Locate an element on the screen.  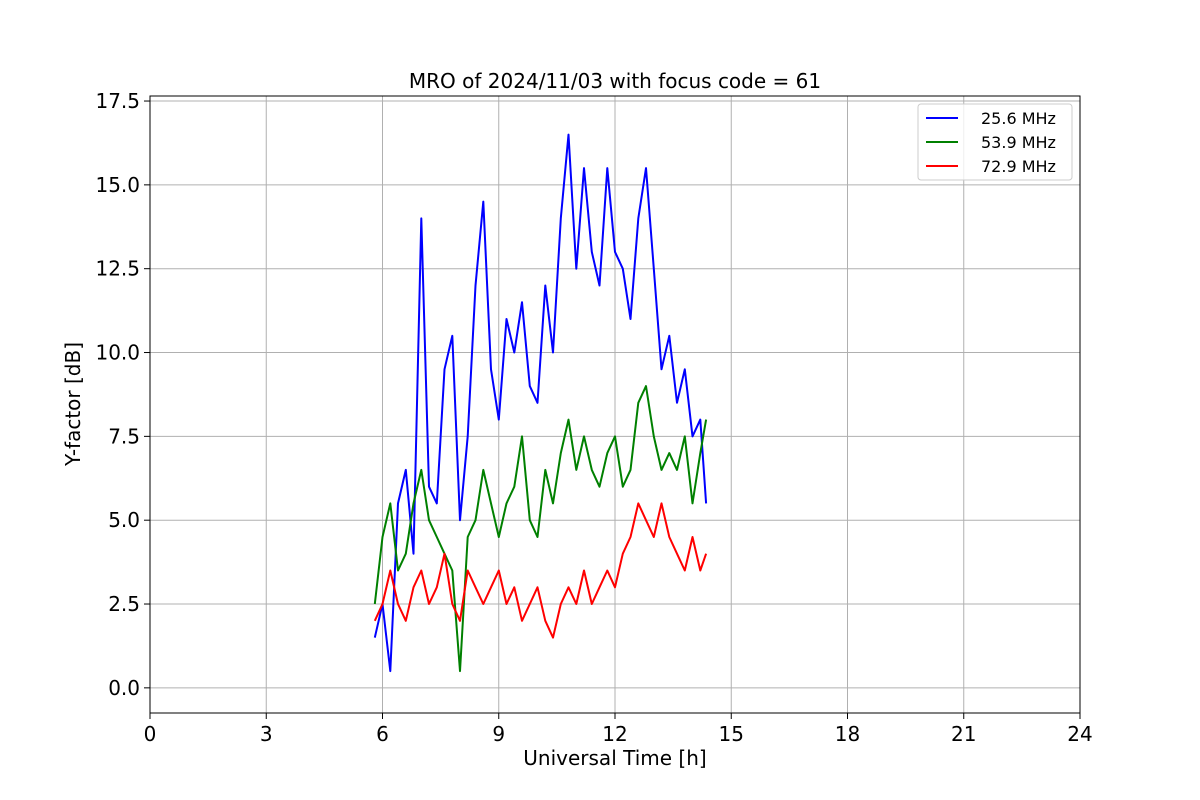
chart-title: MRO of 2024/11/03 with focus code = 61 is located at coordinates (615, 81).